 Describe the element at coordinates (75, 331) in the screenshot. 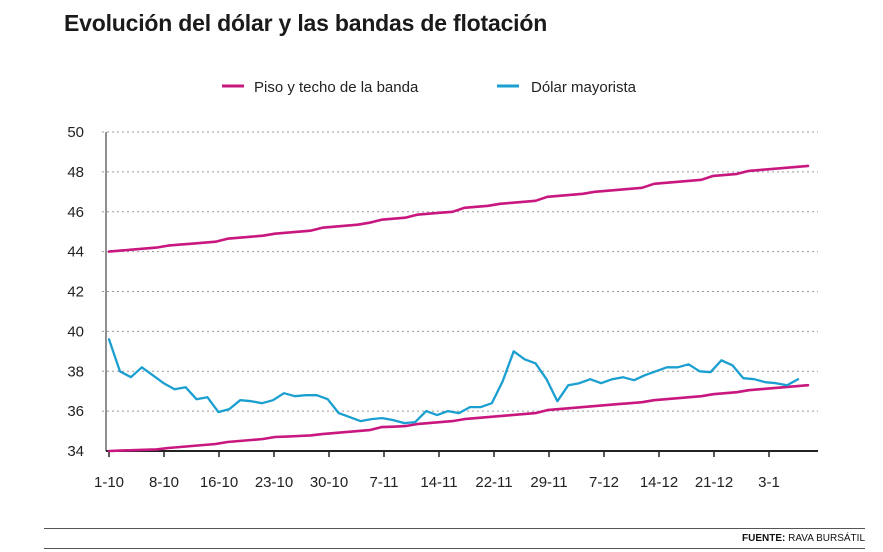

I see `y-tick-label: 40` at that location.